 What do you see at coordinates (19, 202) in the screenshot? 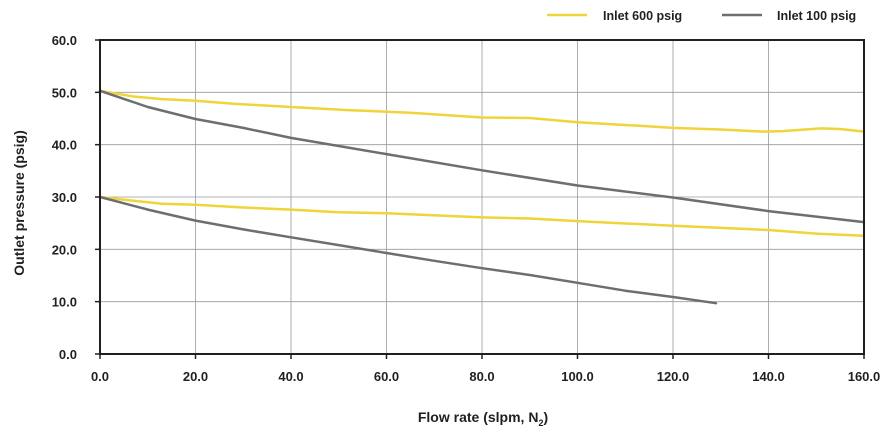
I see `y-axis-title: Outlet pressure (psig)` at bounding box center [19, 202].